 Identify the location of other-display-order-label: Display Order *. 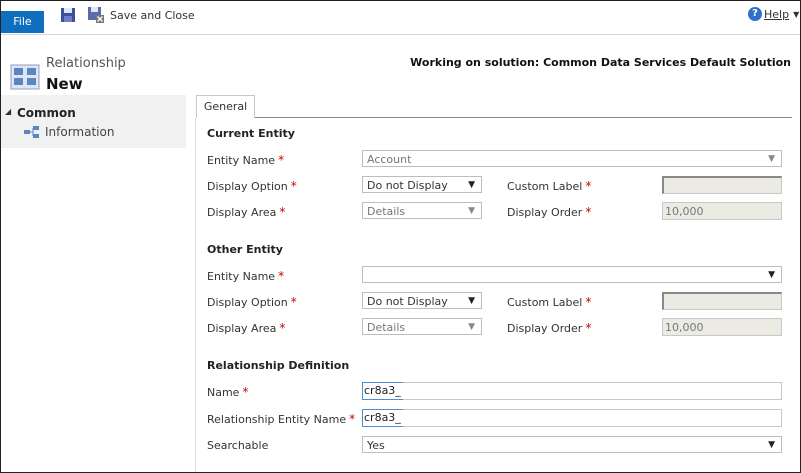
(549, 328).